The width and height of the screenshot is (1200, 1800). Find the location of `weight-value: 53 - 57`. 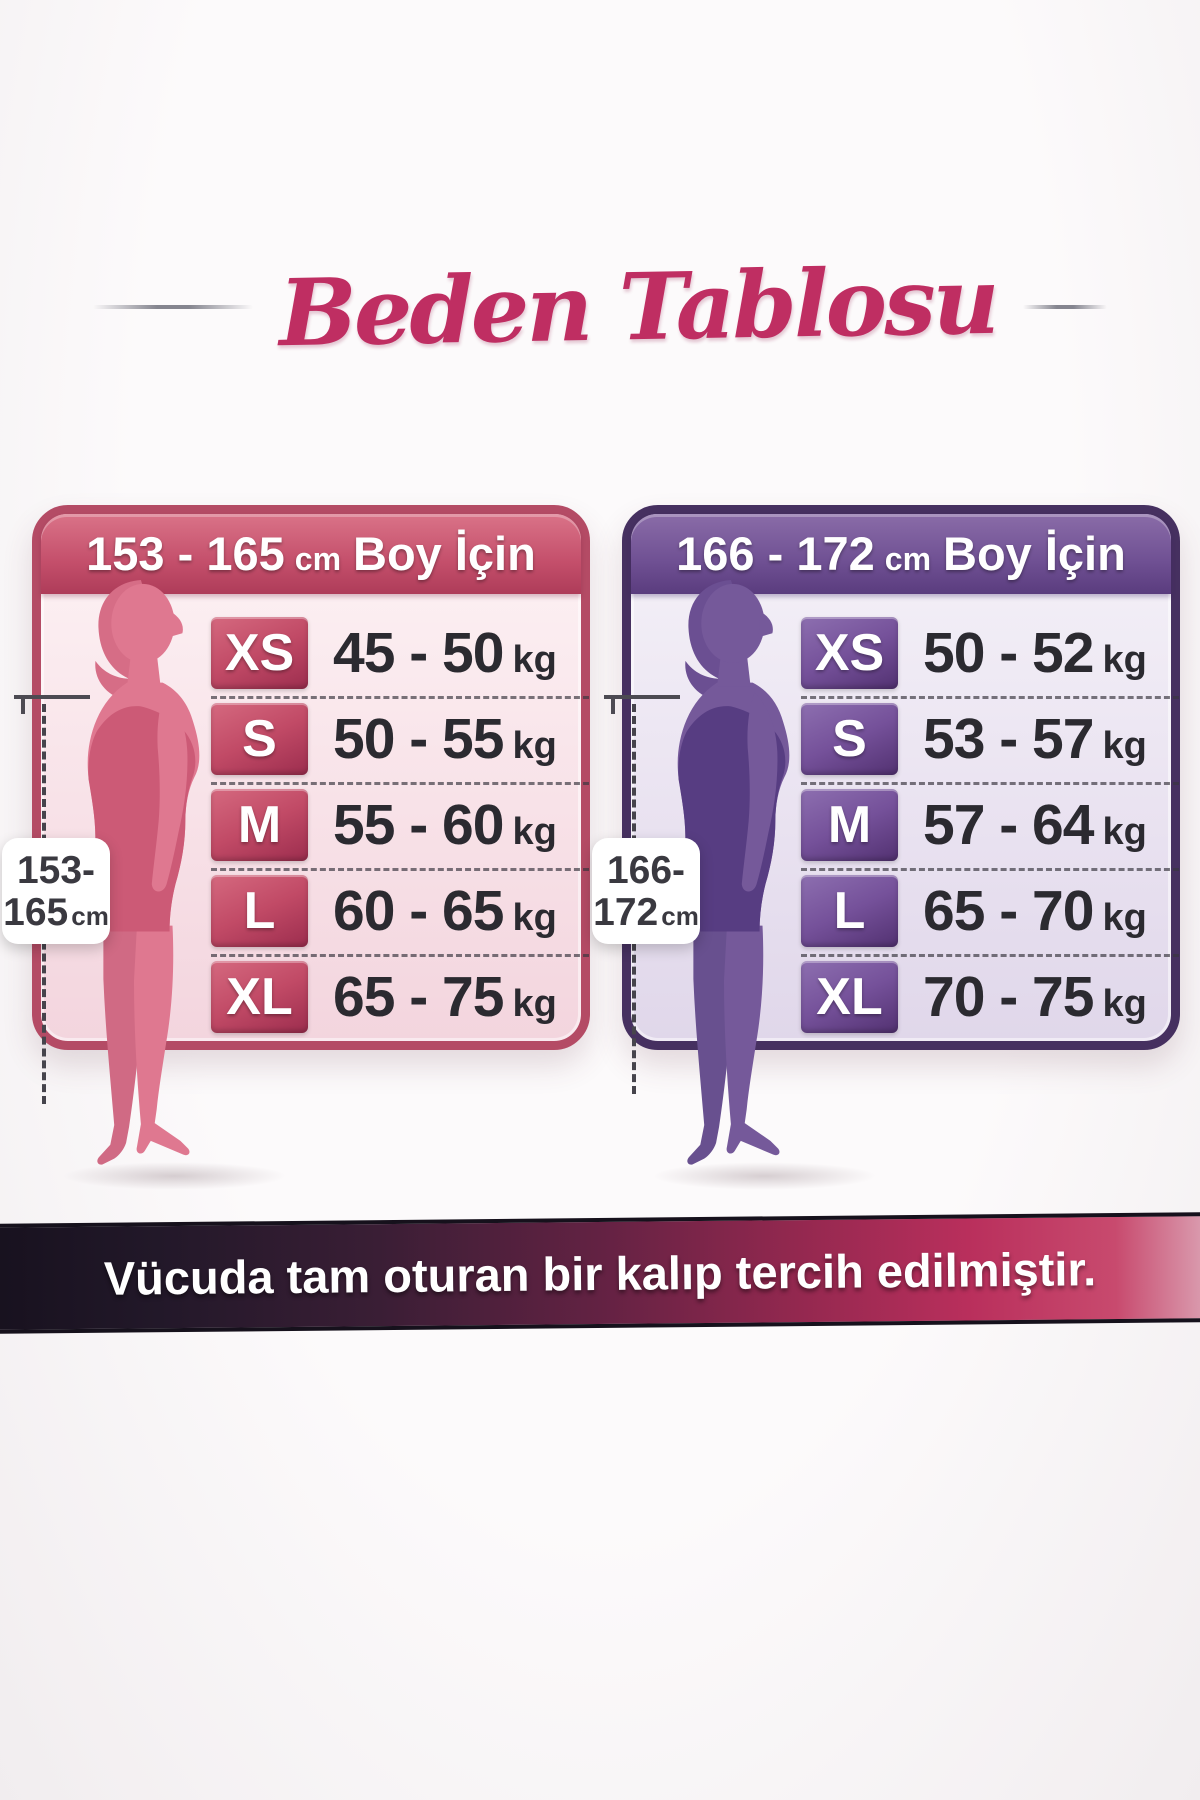

weight-value: 53 - 57 is located at coordinates (1008, 739).